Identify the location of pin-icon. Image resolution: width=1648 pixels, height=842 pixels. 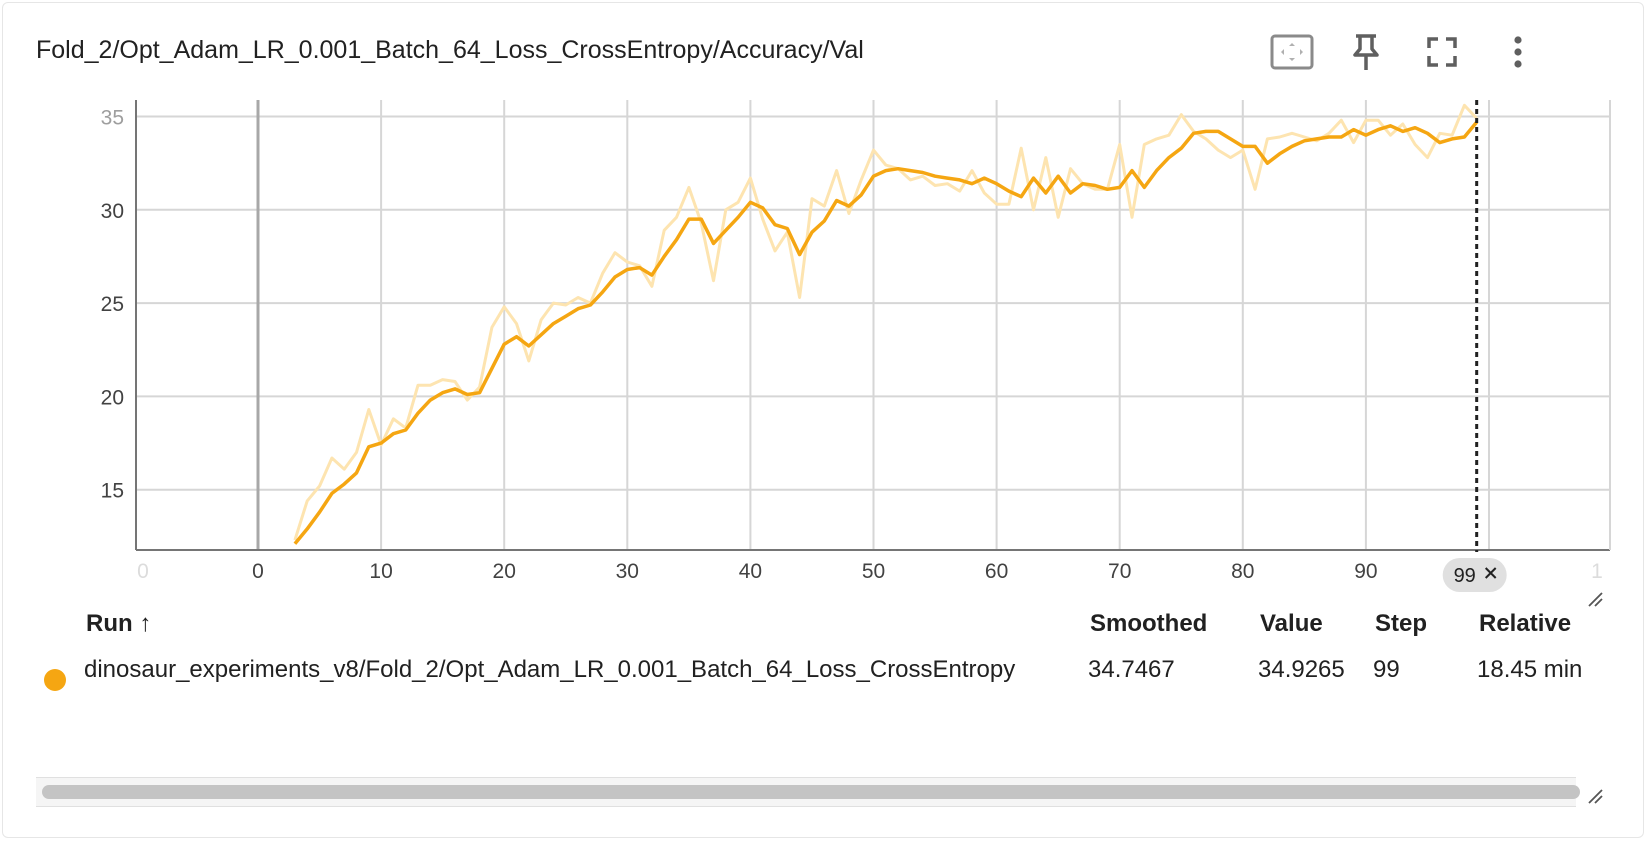
(1366, 52).